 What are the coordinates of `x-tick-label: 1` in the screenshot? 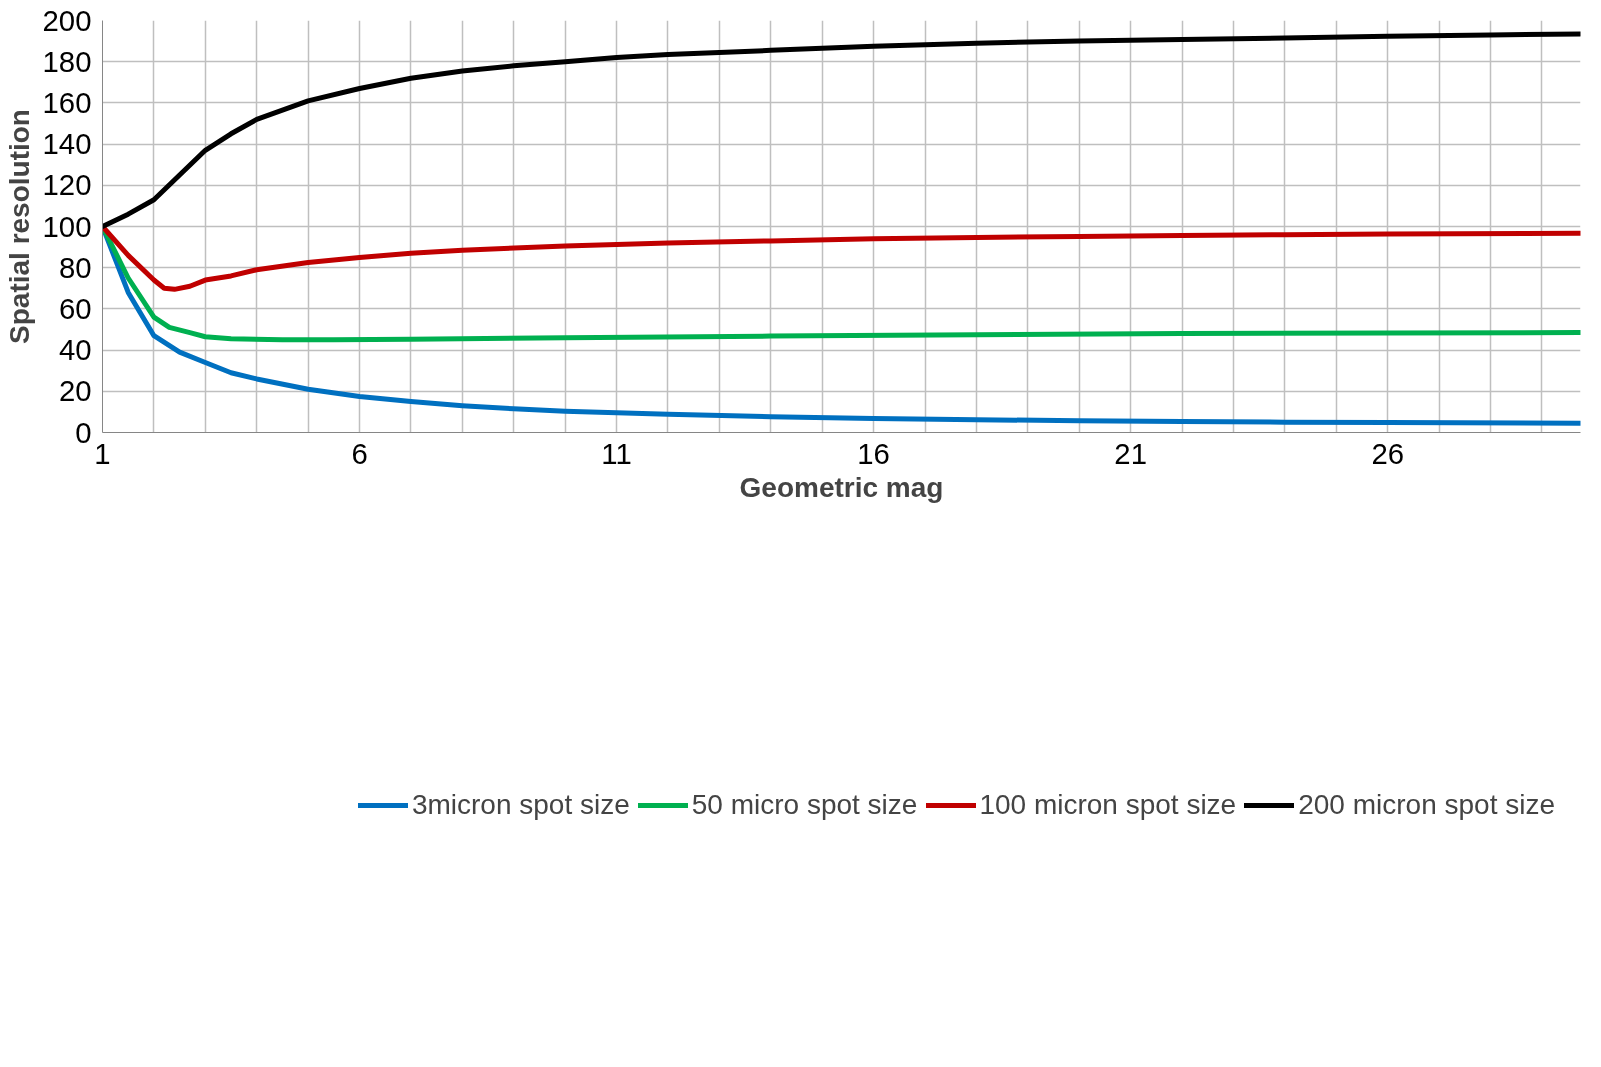 It's located at (102, 453).